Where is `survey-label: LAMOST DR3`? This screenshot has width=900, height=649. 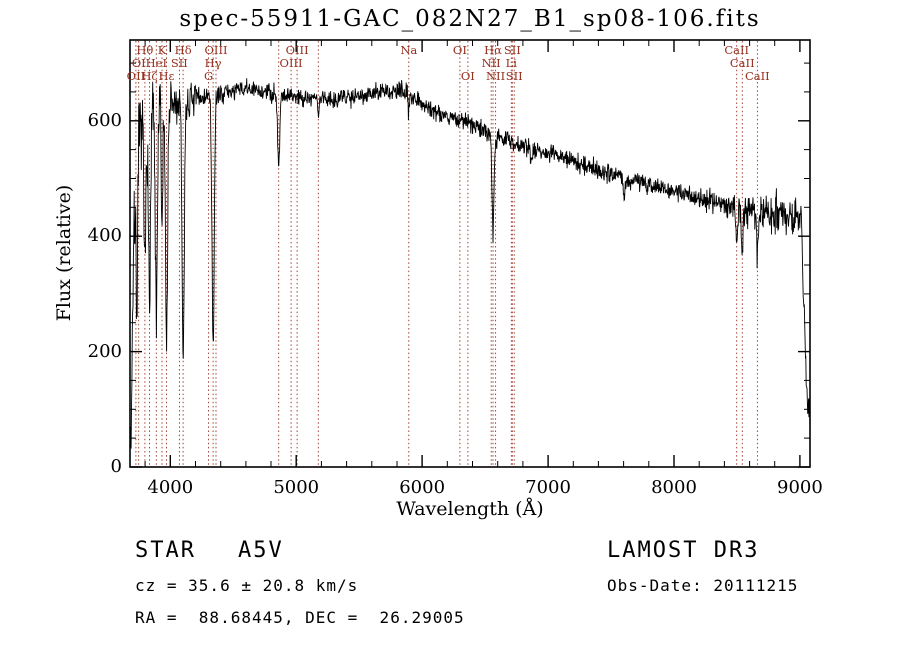
survey-label: LAMOST DR3 is located at coordinates (683, 550).